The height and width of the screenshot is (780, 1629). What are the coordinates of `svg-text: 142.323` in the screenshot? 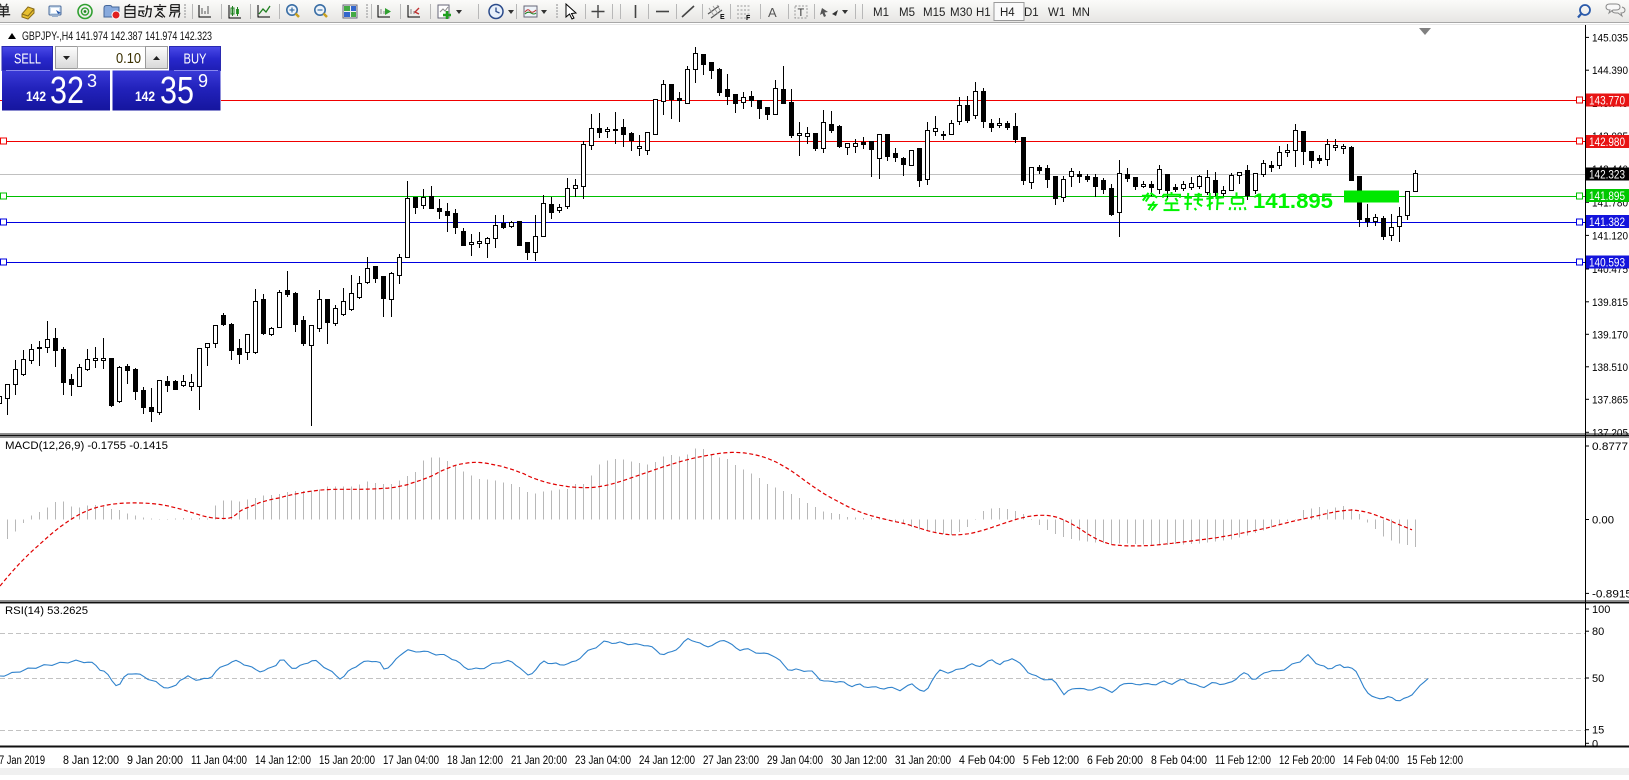 It's located at (1607, 176).